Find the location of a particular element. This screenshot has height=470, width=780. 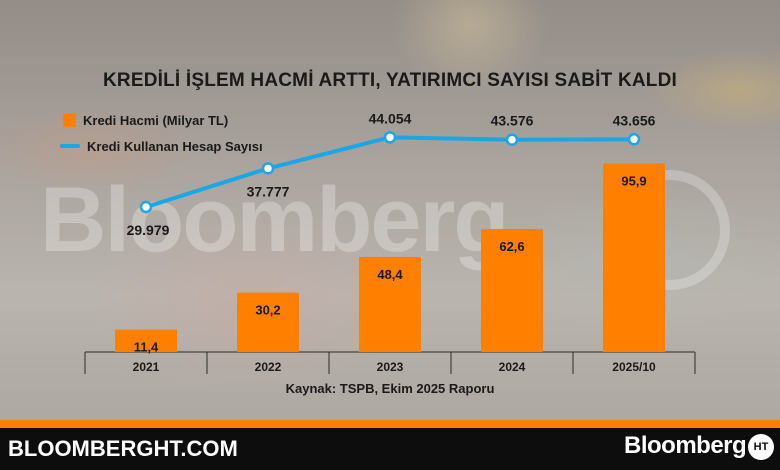

bar-value-label: 62,6 is located at coordinates (511, 246).